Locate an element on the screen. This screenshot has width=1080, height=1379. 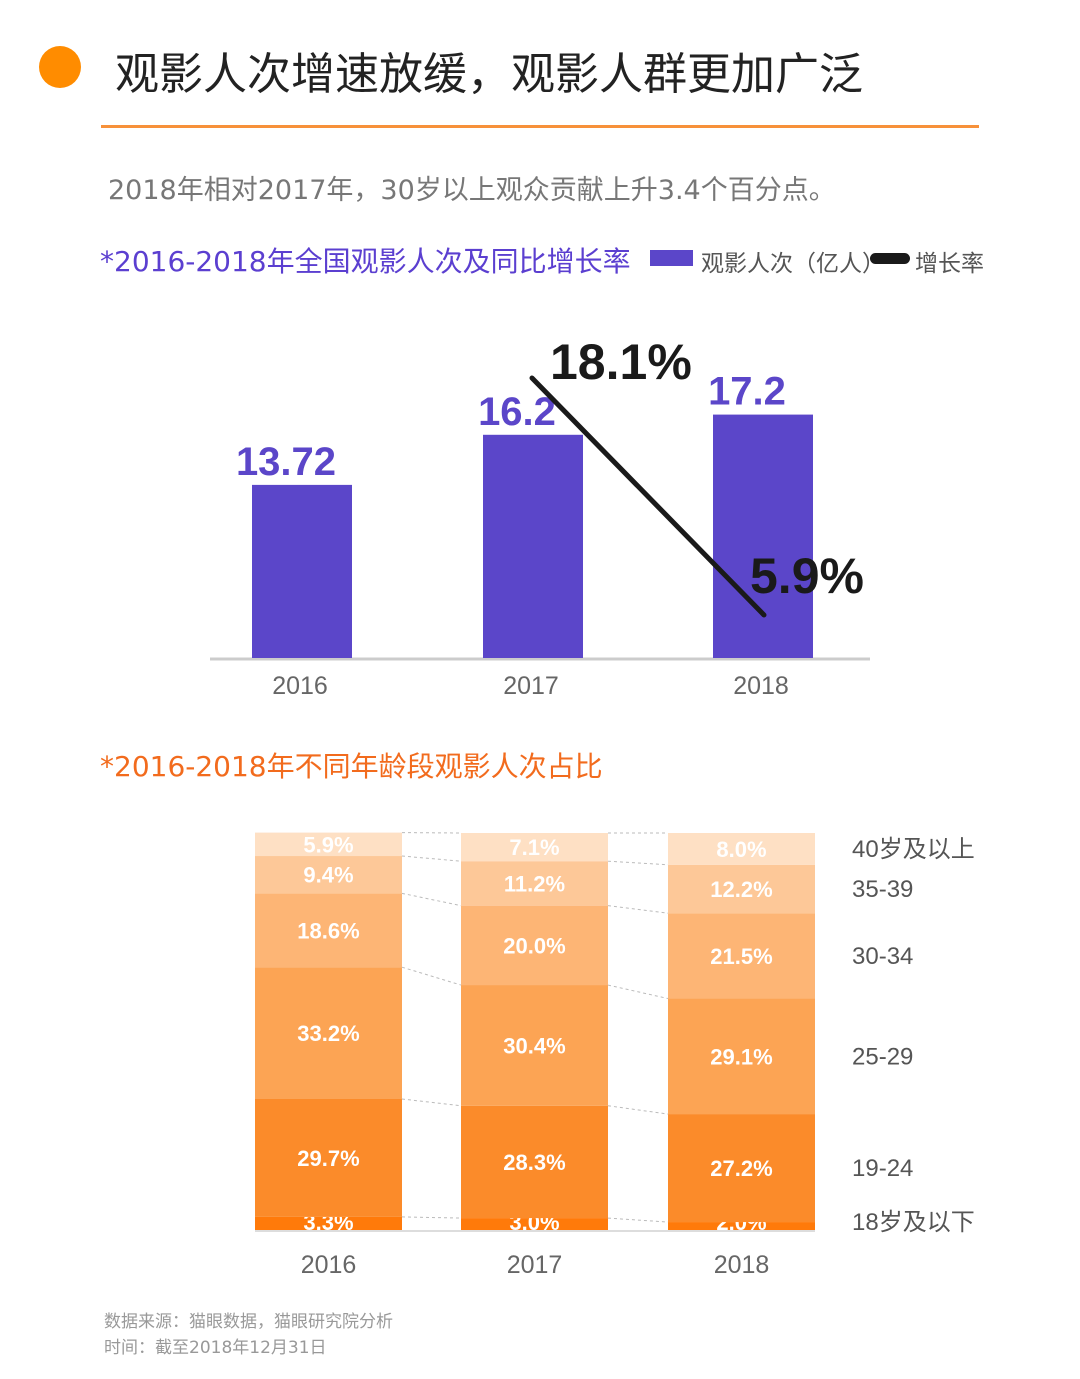
segment-label: 20.0% is located at coordinates (534, 945).